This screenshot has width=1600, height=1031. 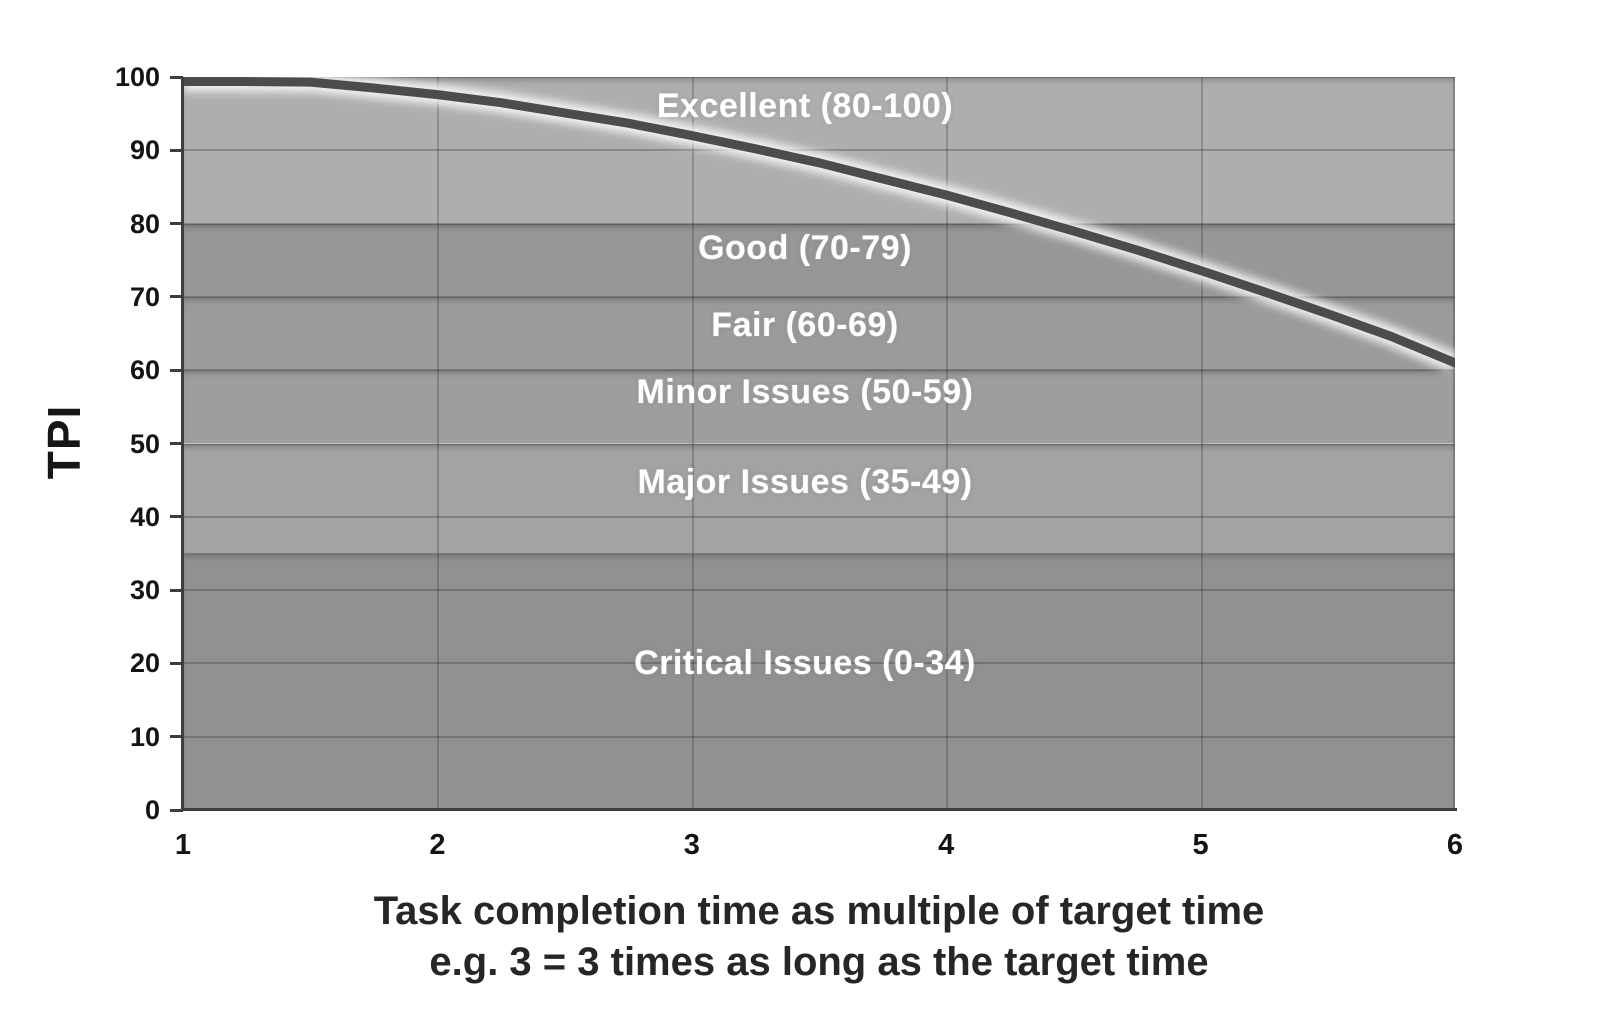 I want to click on zone-label-80-100: Excellent (80-100), so click(x=805, y=106).